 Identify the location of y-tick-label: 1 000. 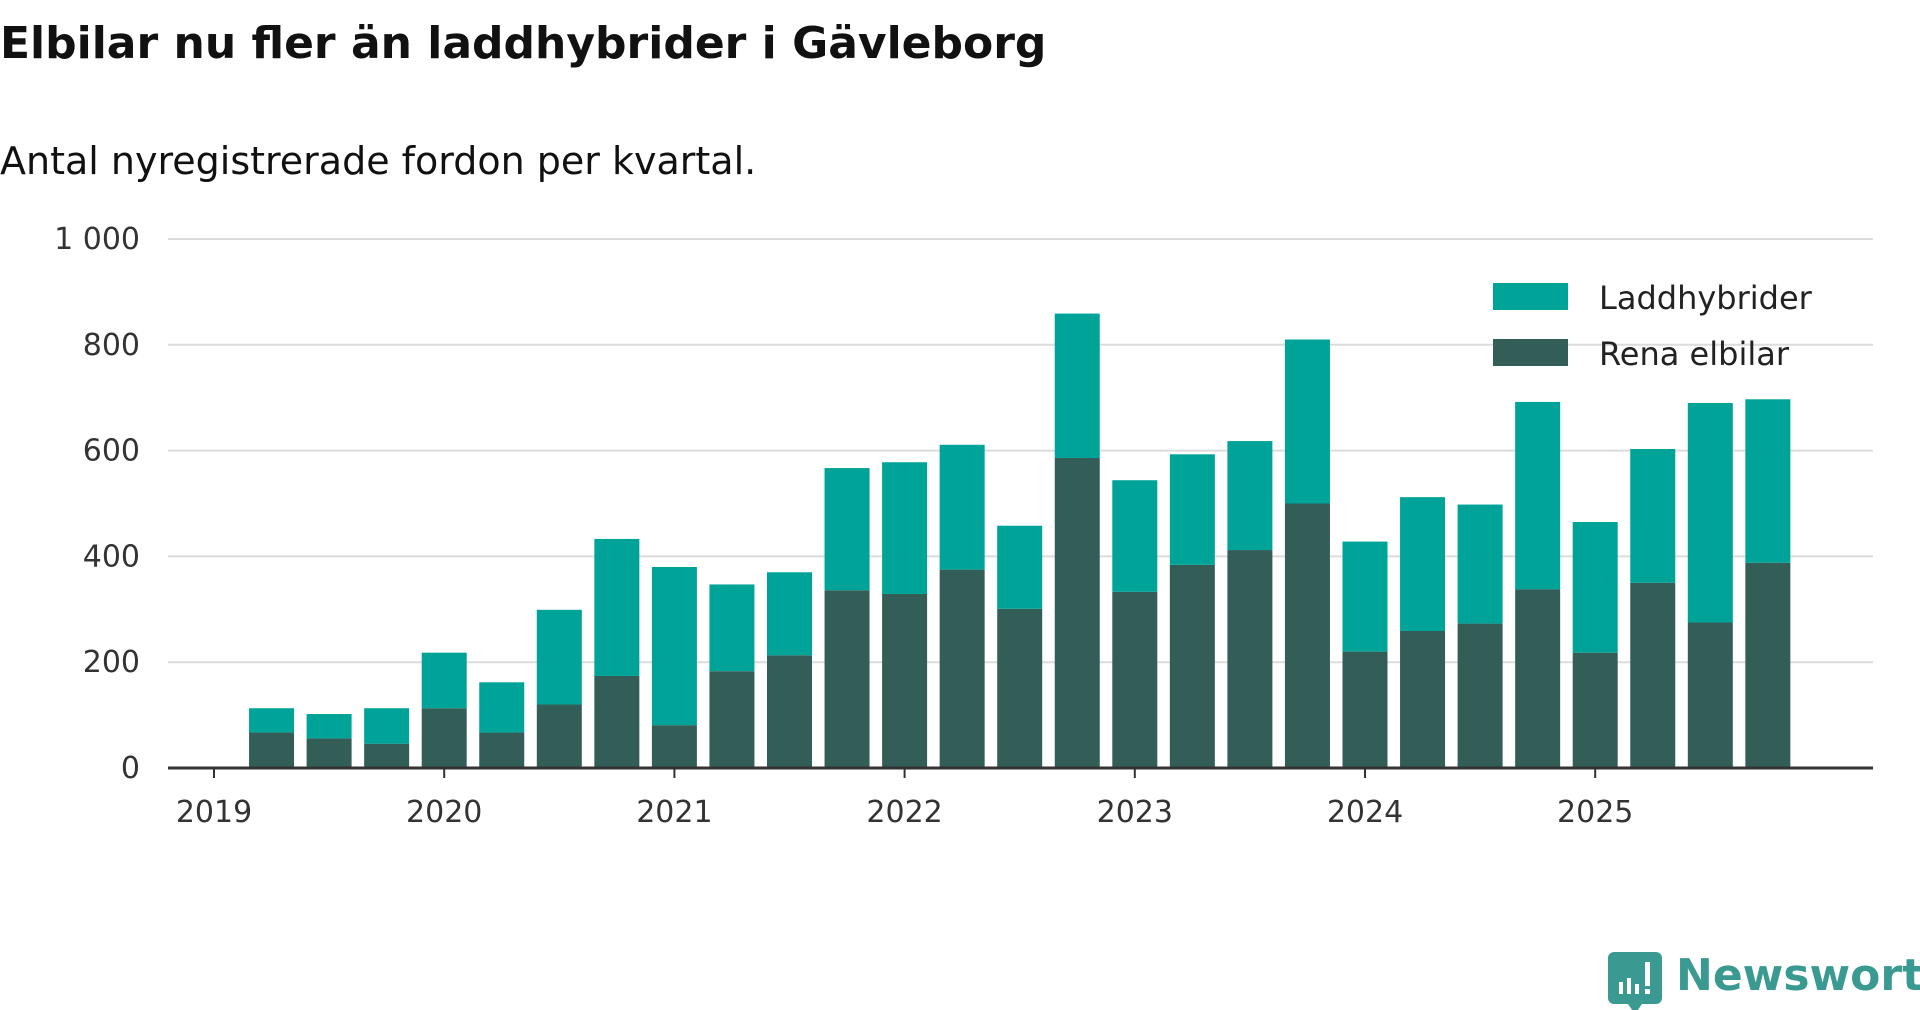
(97, 239).